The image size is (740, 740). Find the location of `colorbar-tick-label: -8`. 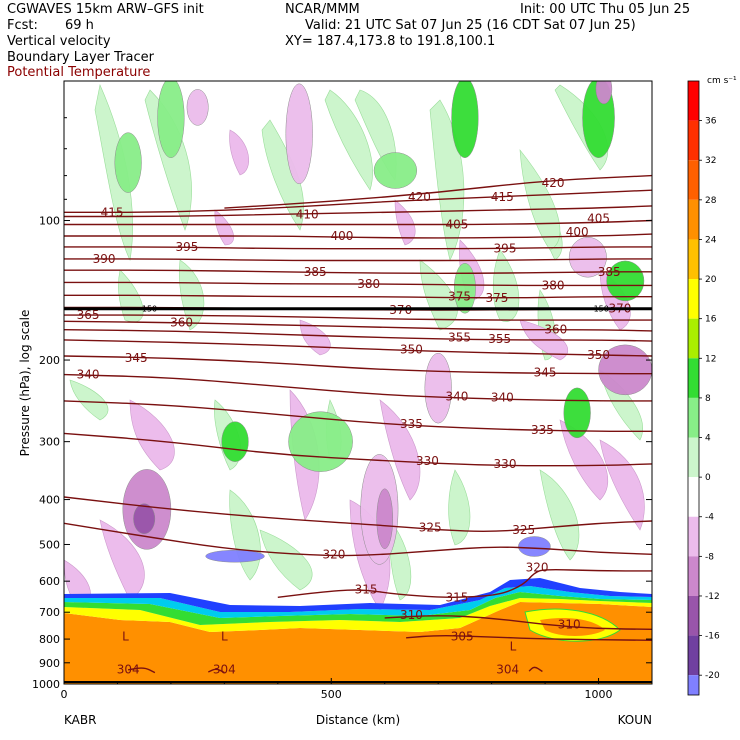

colorbar-tick-label: -8 is located at coordinates (709, 557).